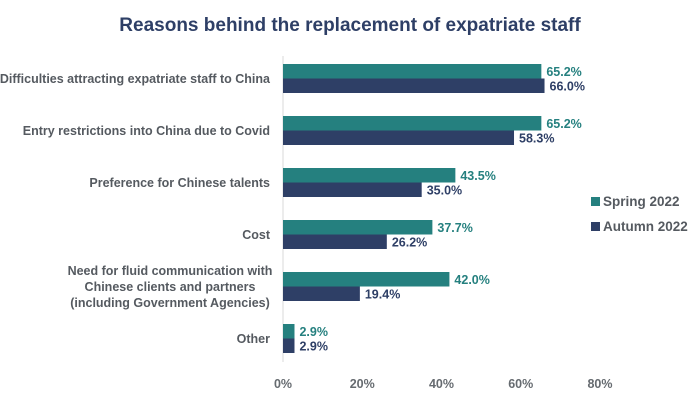  I want to click on category-label: Chinese clients and partners, so click(170, 287).